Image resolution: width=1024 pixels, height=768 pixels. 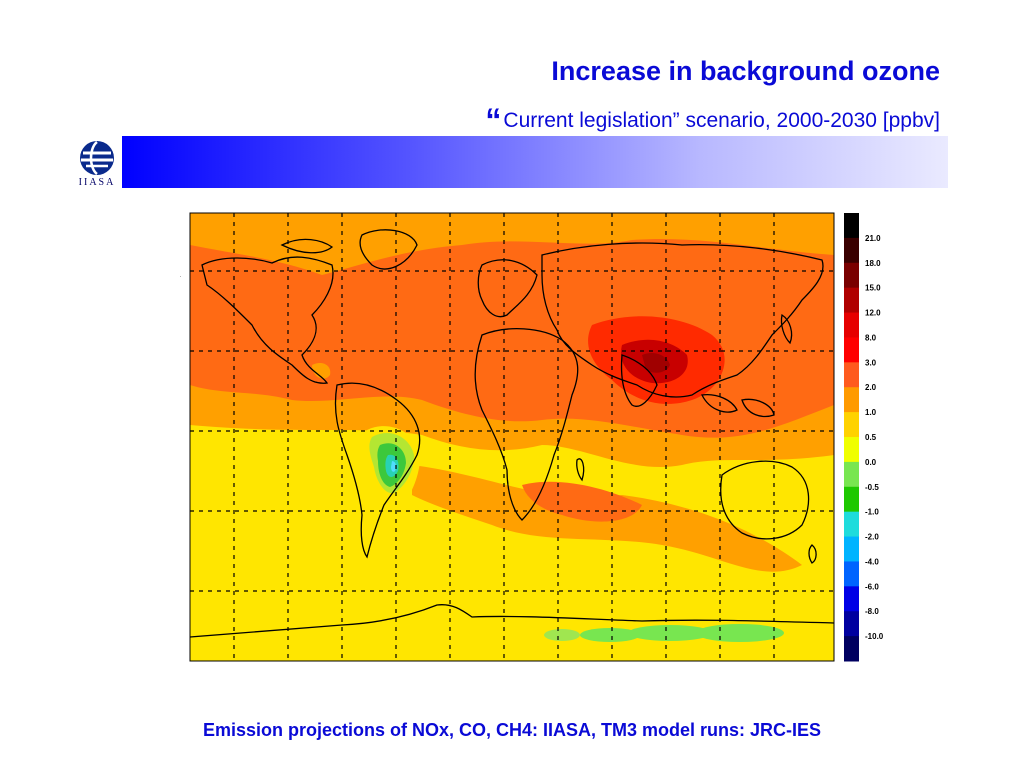 What do you see at coordinates (97, 158) in the screenshot?
I see `iiasa-logo-icon` at bounding box center [97, 158].